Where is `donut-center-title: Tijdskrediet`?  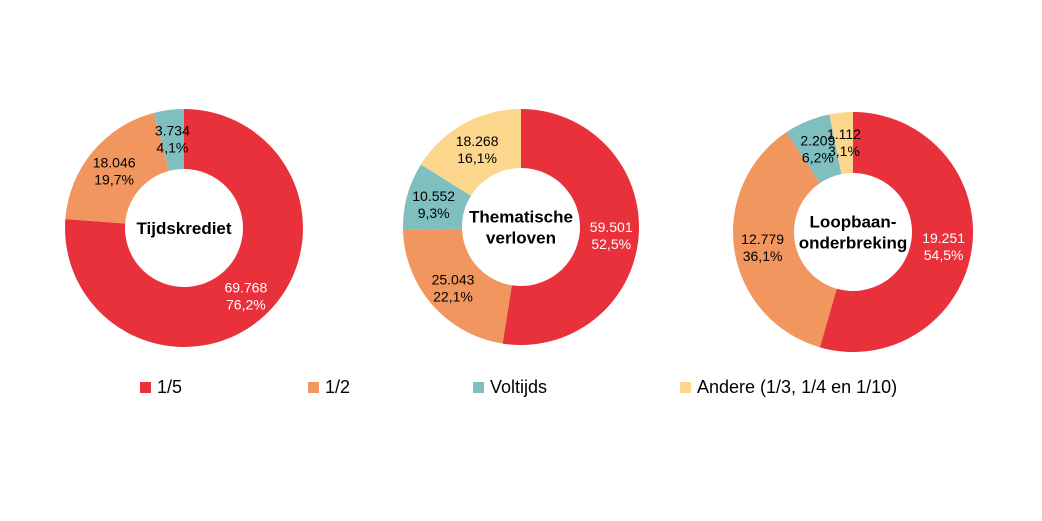 donut-center-title: Tijdskrediet is located at coordinates (183, 228).